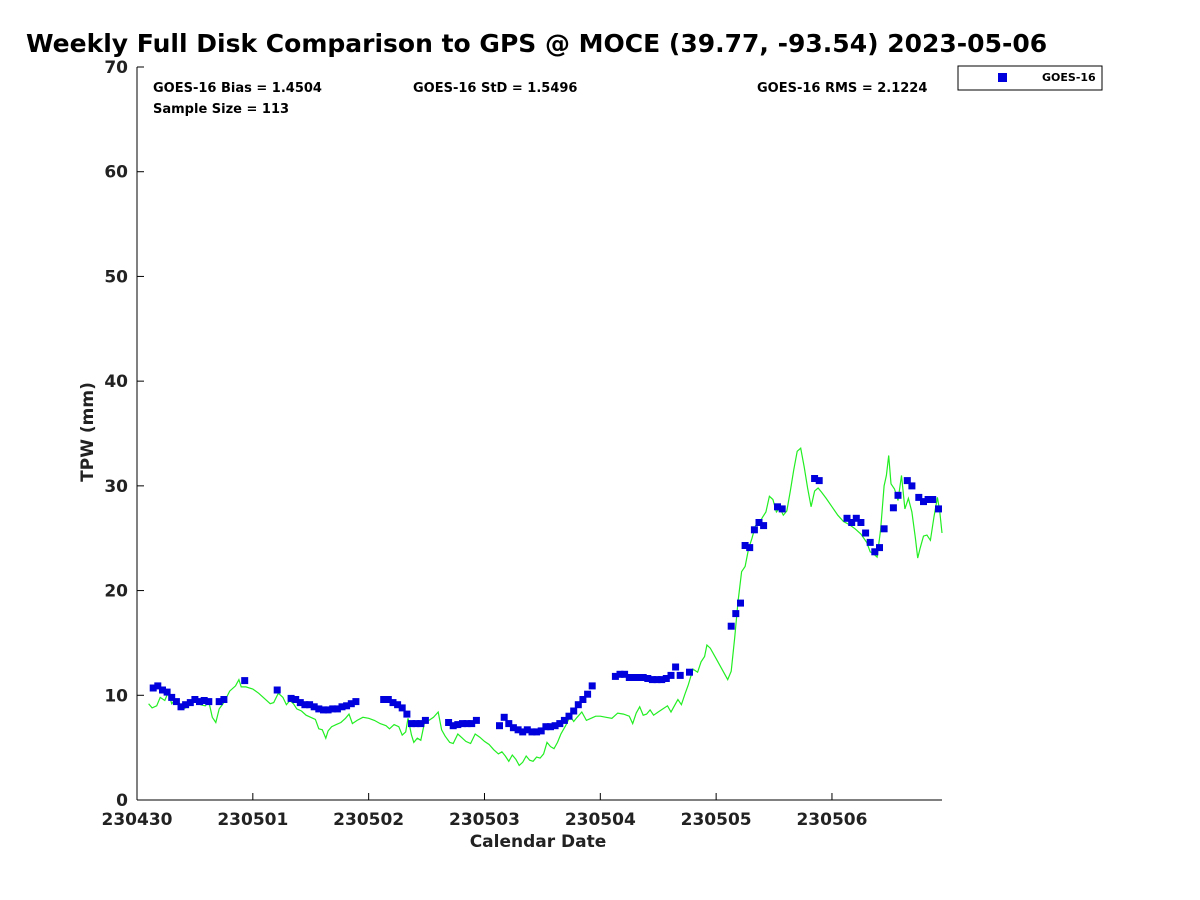  What do you see at coordinates (116, 487) in the screenshot?
I see `y-tick-label: 30` at bounding box center [116, 487].